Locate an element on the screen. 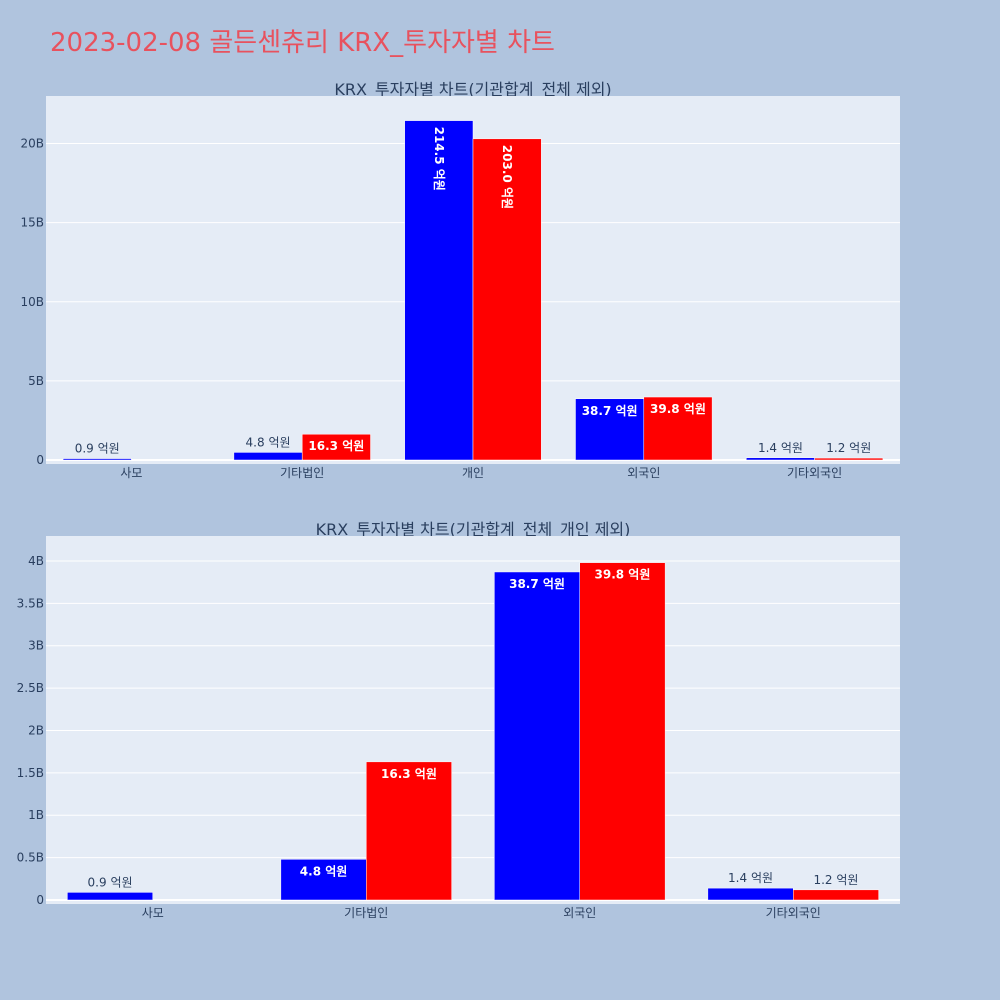 The height and width of the screenshot is (1000, 1000). x-tick-label: 개인 is located at coordinates (473, 473).